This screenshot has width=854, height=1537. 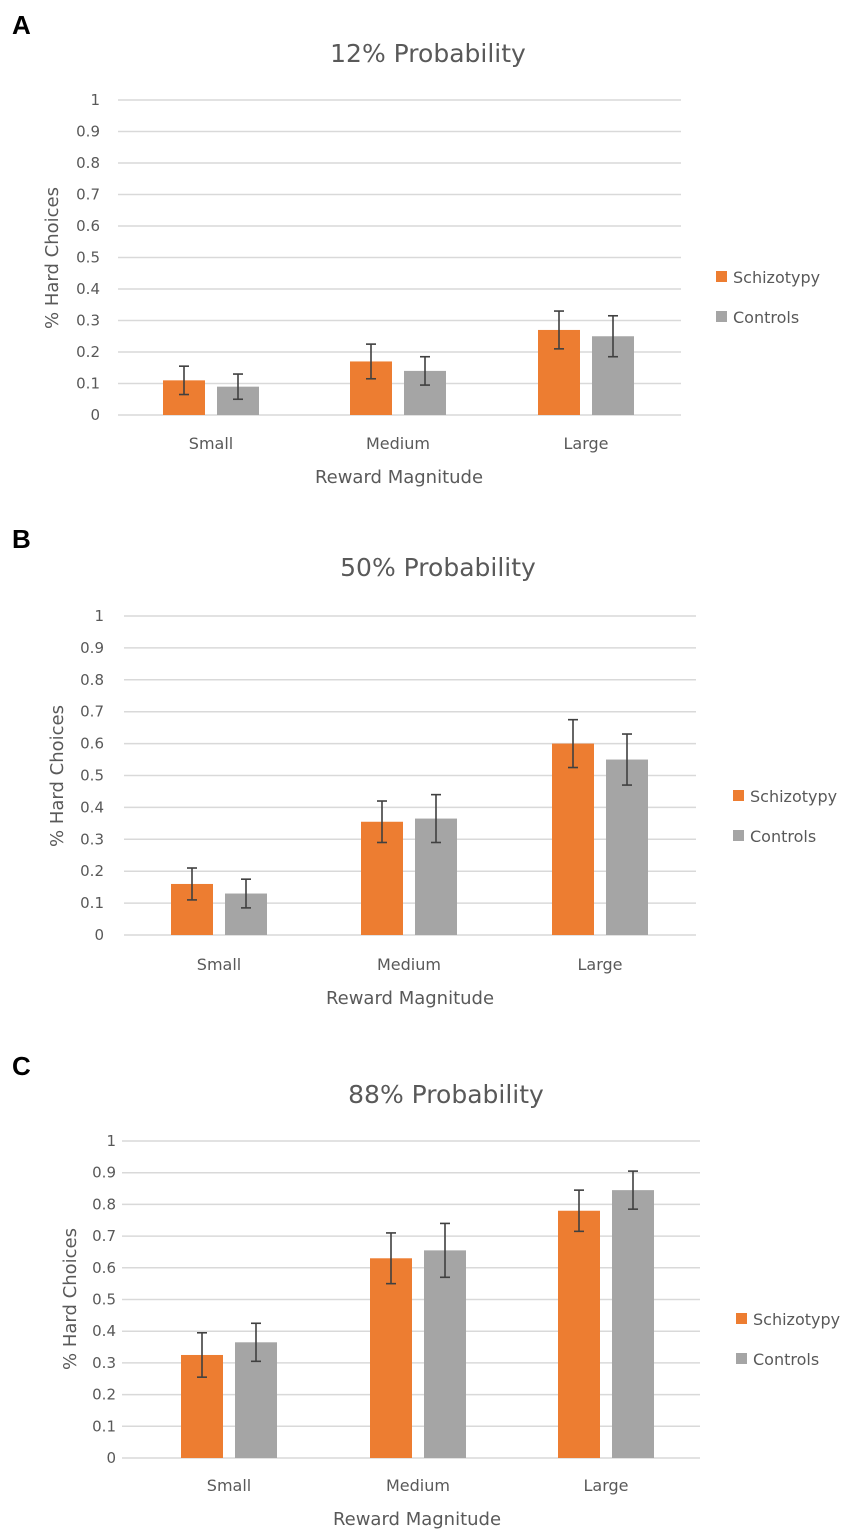 I want to click on bar-schizotypy-medium, so click(x=391, y=1358).